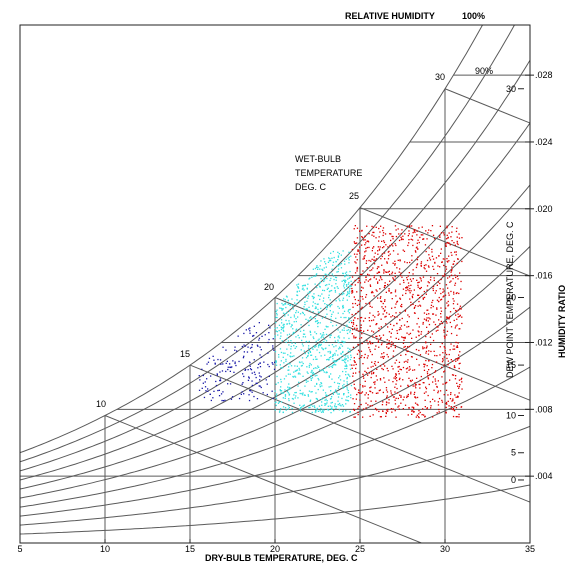 This screenshot has width=568, height=569. Describe the element at coordinates (311, 187) in the screenshot. I see `wet-bulb-label-line-3: DEG. C` at that location.